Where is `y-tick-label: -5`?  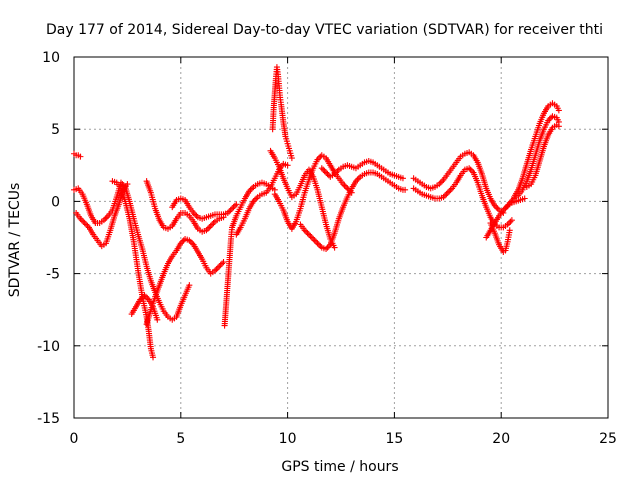
y-tick-label: -5 is located at coordinates (53, 275).